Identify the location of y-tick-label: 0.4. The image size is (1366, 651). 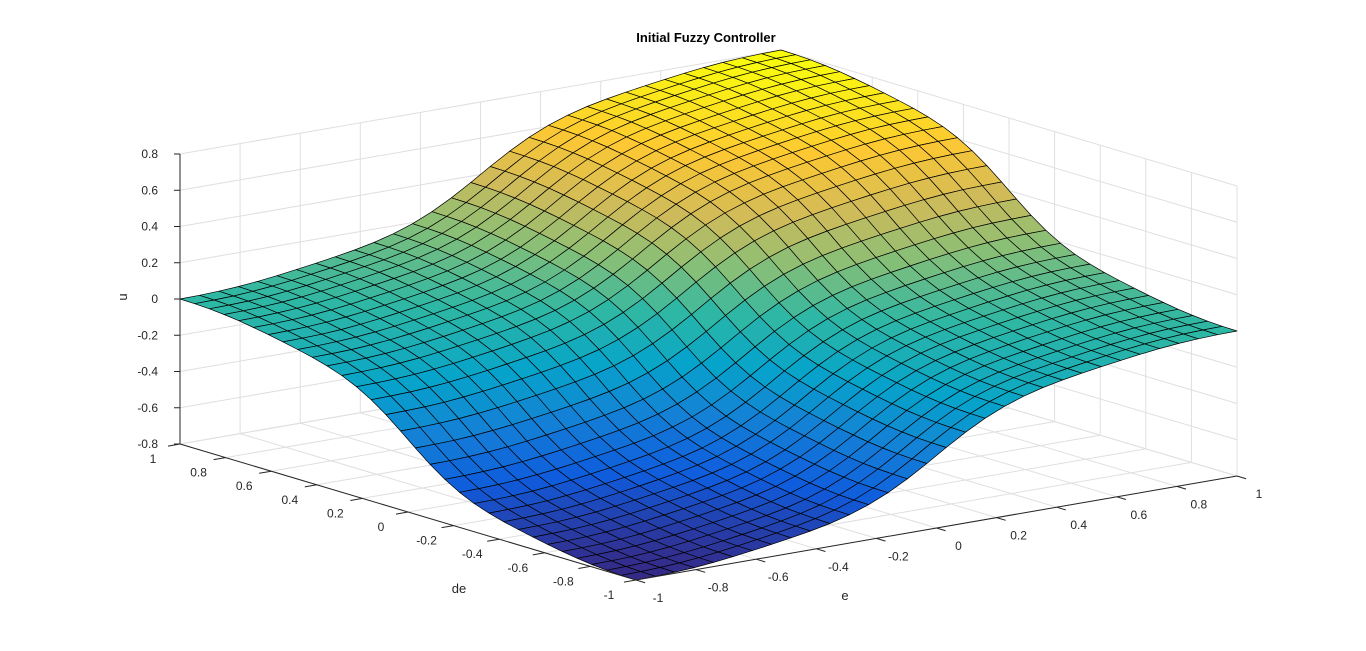
(289, 500).